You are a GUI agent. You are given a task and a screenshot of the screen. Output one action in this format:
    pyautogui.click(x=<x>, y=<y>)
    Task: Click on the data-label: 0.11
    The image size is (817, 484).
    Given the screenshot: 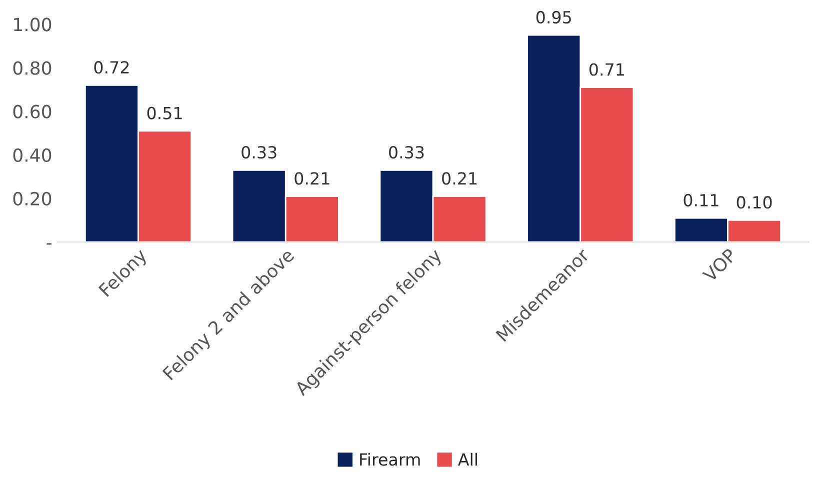 What is the action you would take?
    pyautogui.click(x=701, y=200)
    